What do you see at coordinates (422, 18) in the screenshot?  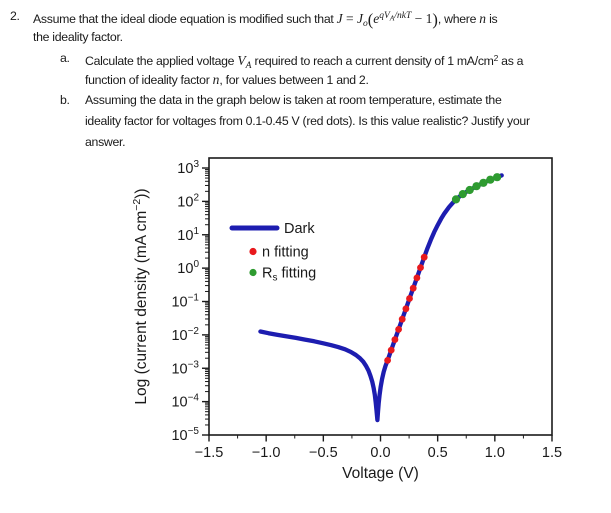 I see `text-segment: − 1` at bounding box center [422, 18].